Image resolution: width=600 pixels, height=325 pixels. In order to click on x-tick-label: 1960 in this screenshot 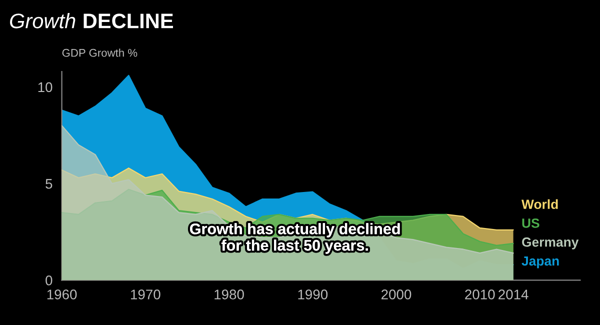, I will do `click(62, 295)`.